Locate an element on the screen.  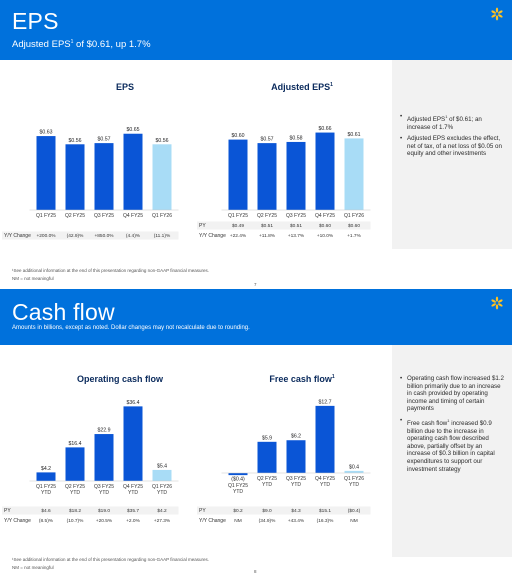
table-cell: +11.8% is located at coordinates (267, 236).